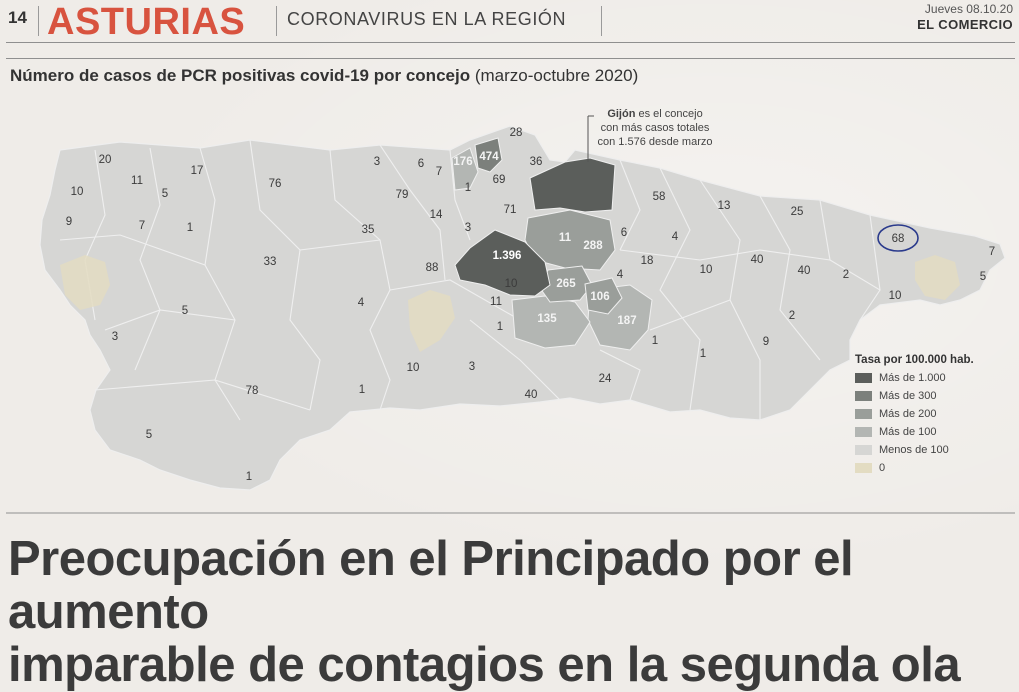 This screenshot has height=692, width=1019. I want to click on legend-label: Más de 300, so click(908, 396).